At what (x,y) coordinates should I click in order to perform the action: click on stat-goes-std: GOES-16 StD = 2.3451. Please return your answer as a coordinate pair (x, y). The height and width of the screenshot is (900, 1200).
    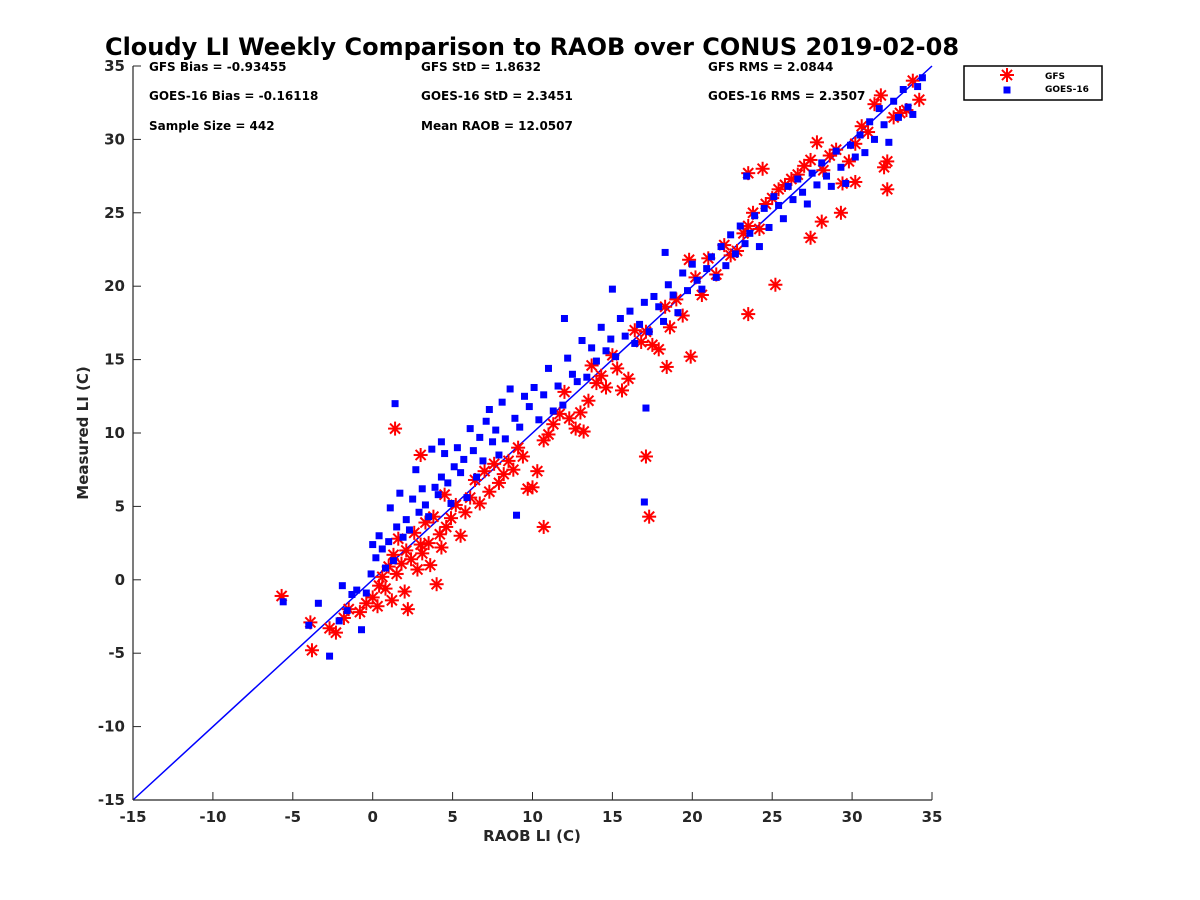
    Looking at the image, I should click on (497, 96).